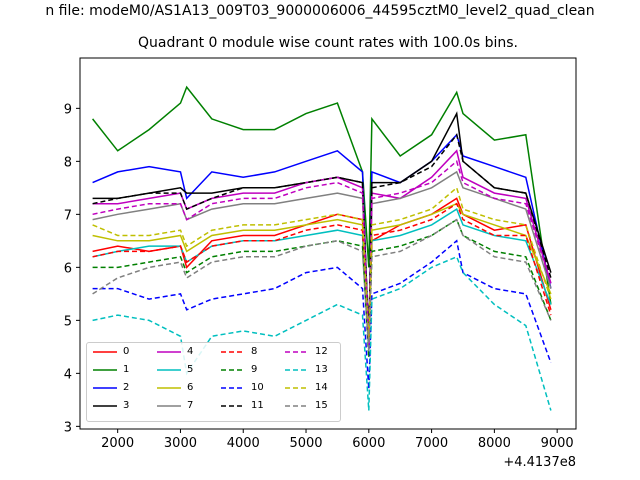 This screenshot has width=640, height=480. I want to click on legend-label: 14, so click(321, 387).